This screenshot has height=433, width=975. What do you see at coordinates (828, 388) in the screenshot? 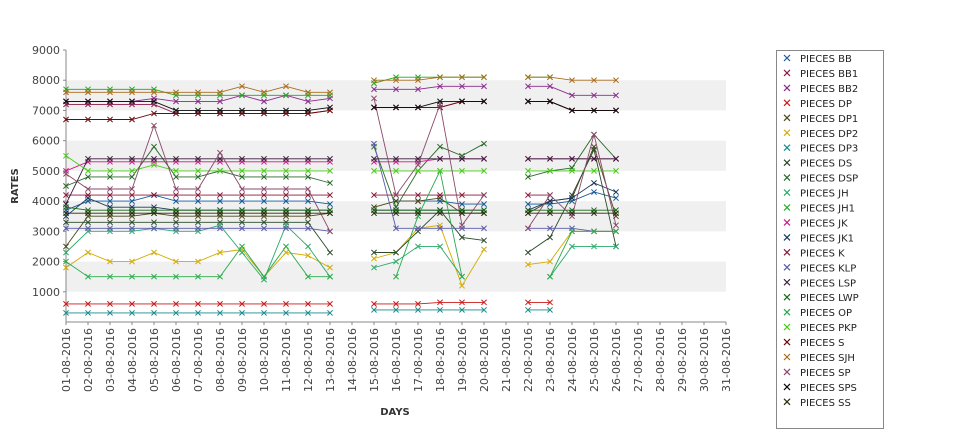
I see `legend-entry-label: PIECES SPS` at bounding box center [828, 388].